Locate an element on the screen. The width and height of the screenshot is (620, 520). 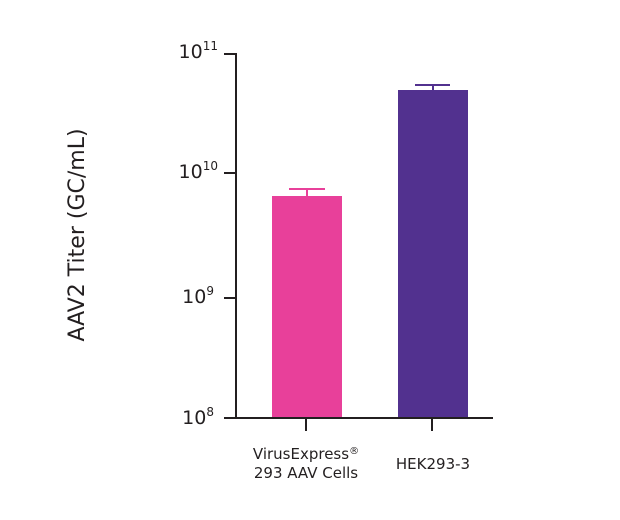
y-tick-label: 108 is located at coordinates (198, 417).